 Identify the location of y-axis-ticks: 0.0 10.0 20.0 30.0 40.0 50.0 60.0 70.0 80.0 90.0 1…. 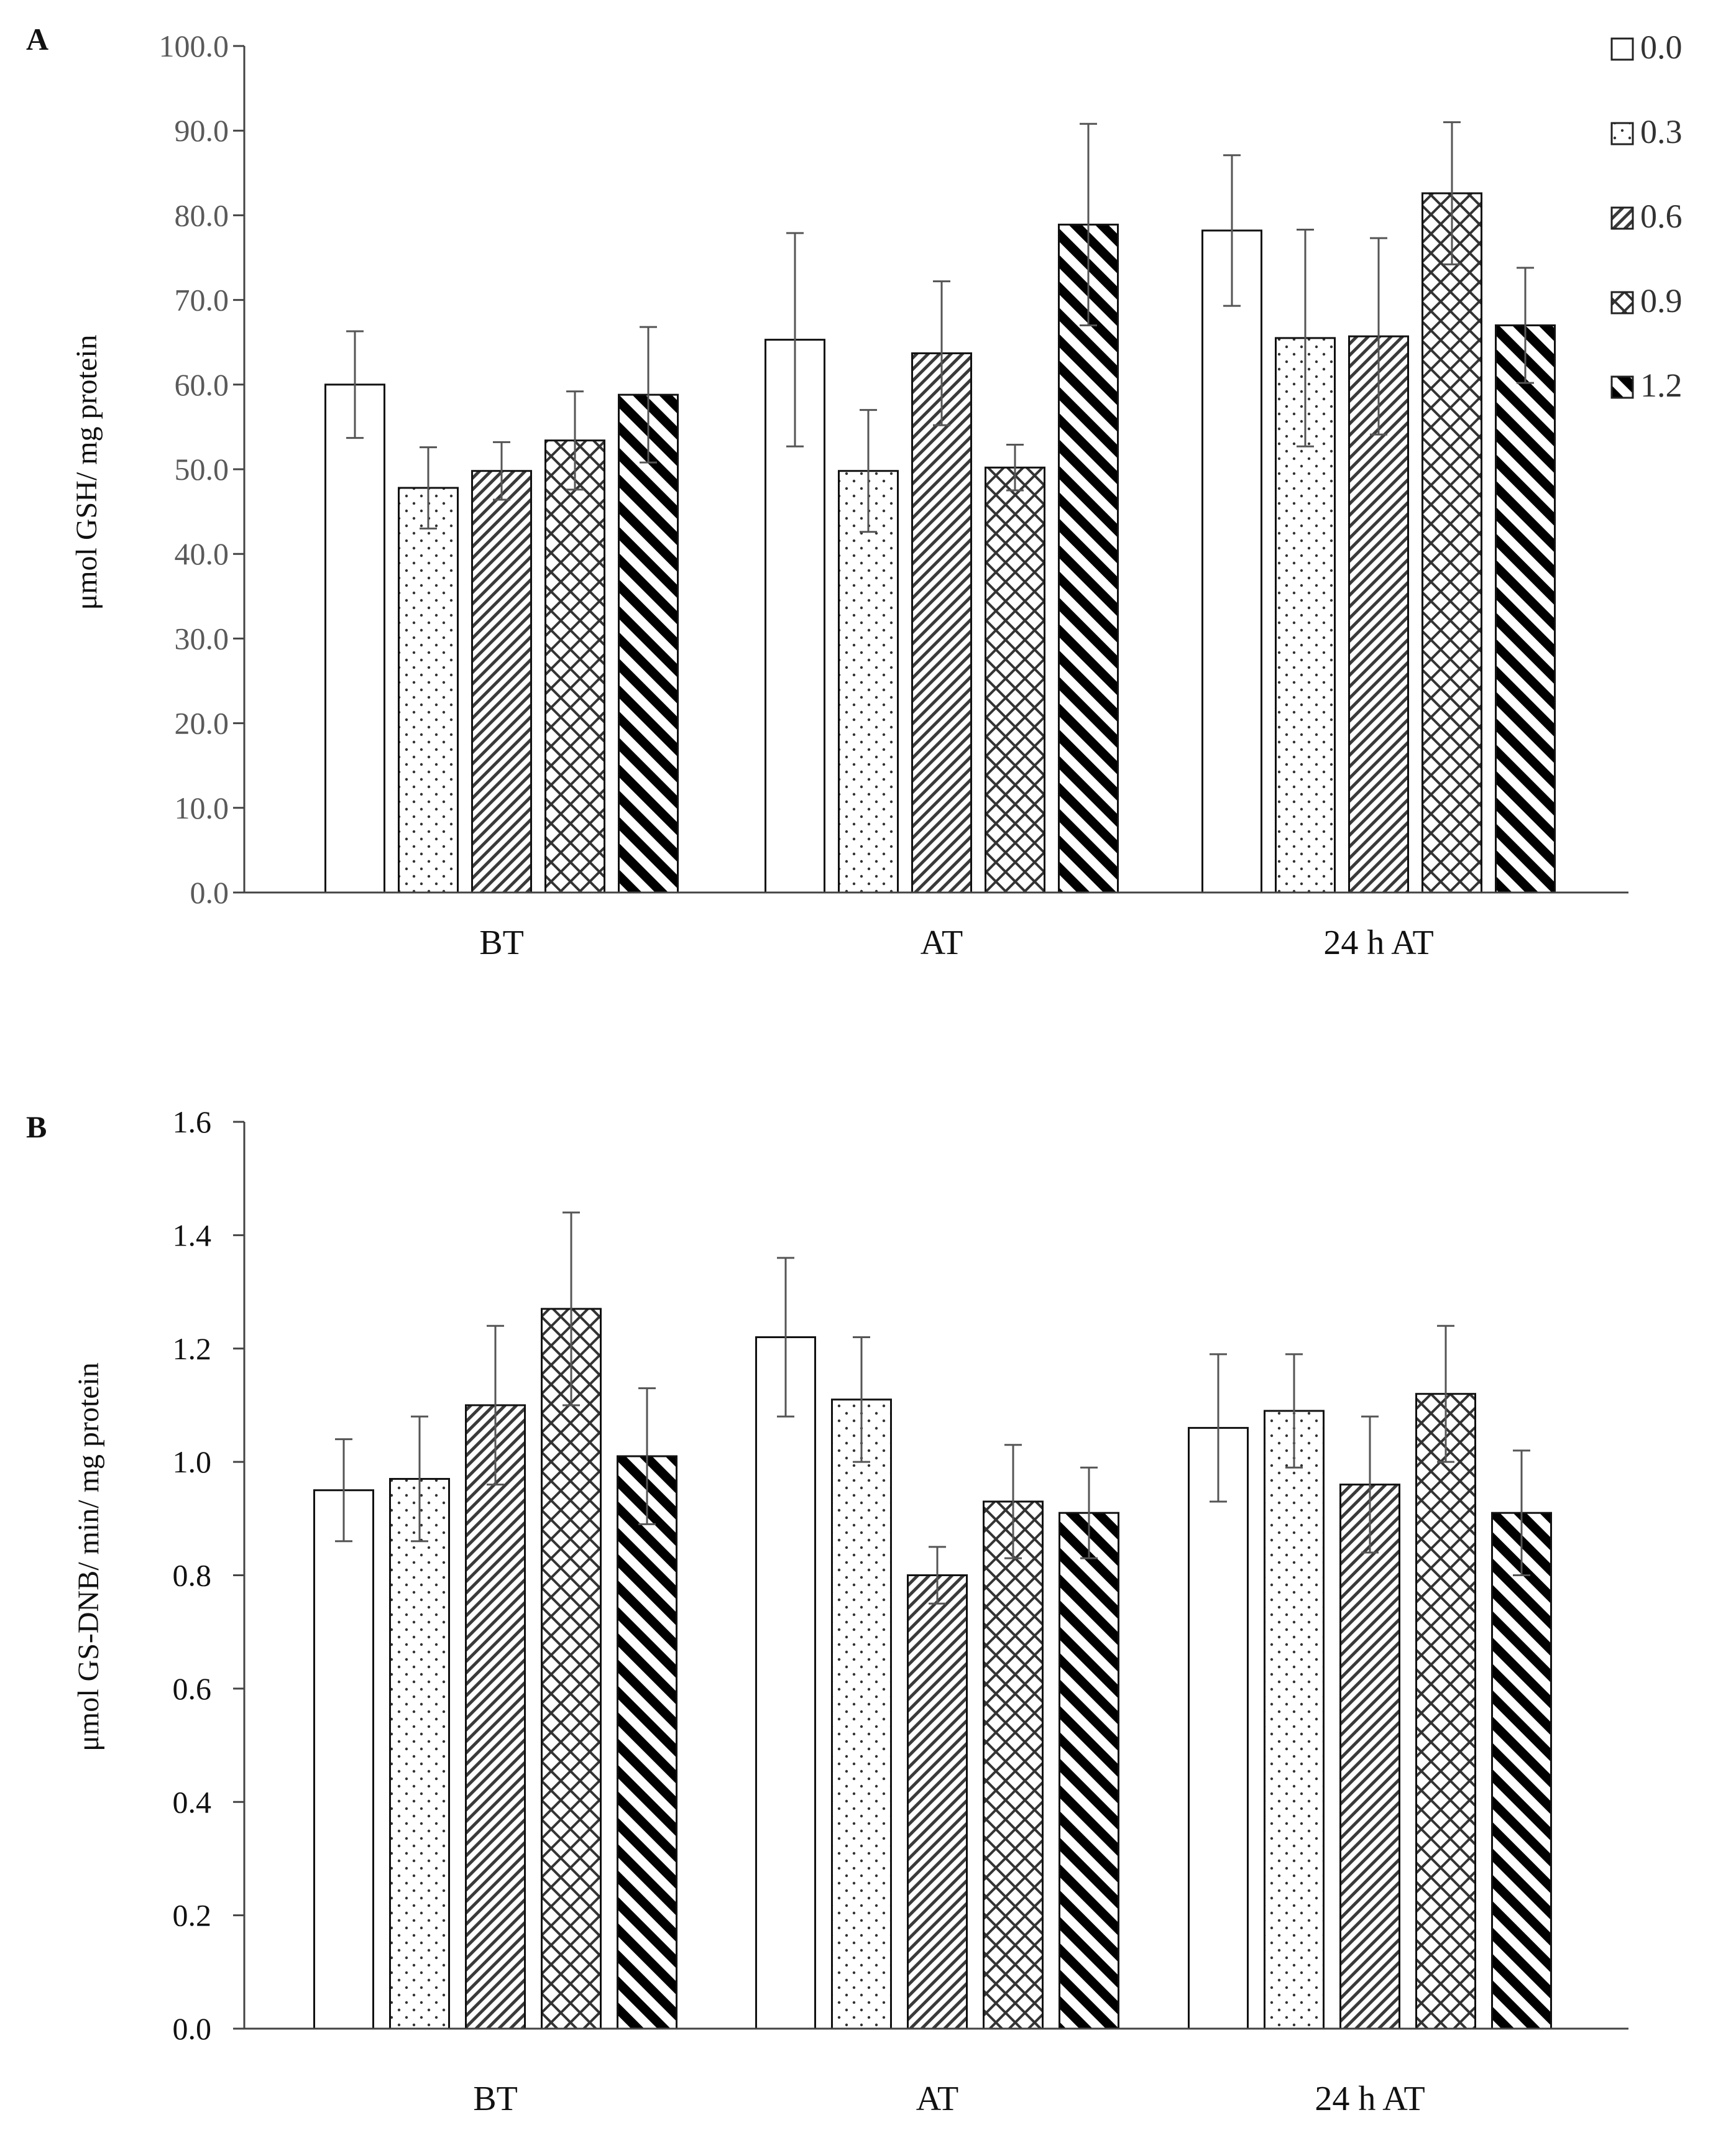
(201, 469).